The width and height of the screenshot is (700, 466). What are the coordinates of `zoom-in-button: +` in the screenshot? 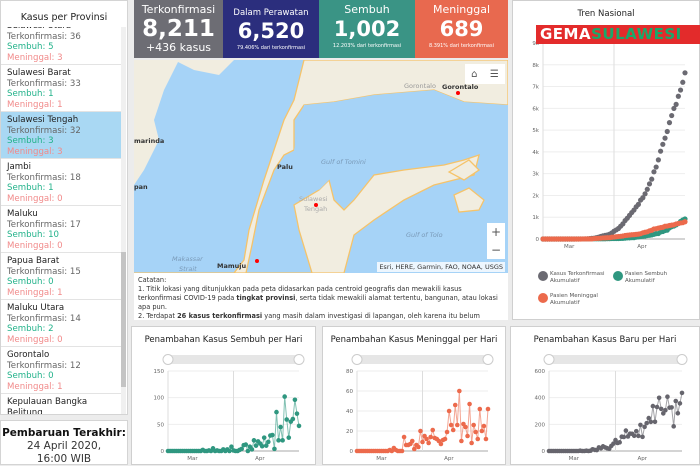 It's located at (496, 232).